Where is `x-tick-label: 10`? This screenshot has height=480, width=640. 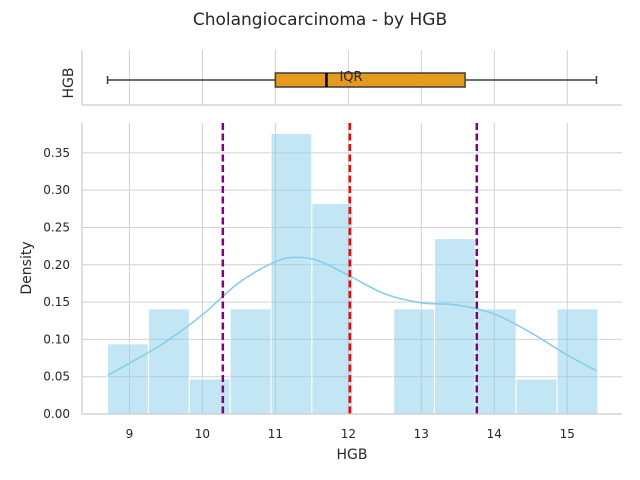
x-tick-label: 10 is located at coordinates (202, 434).